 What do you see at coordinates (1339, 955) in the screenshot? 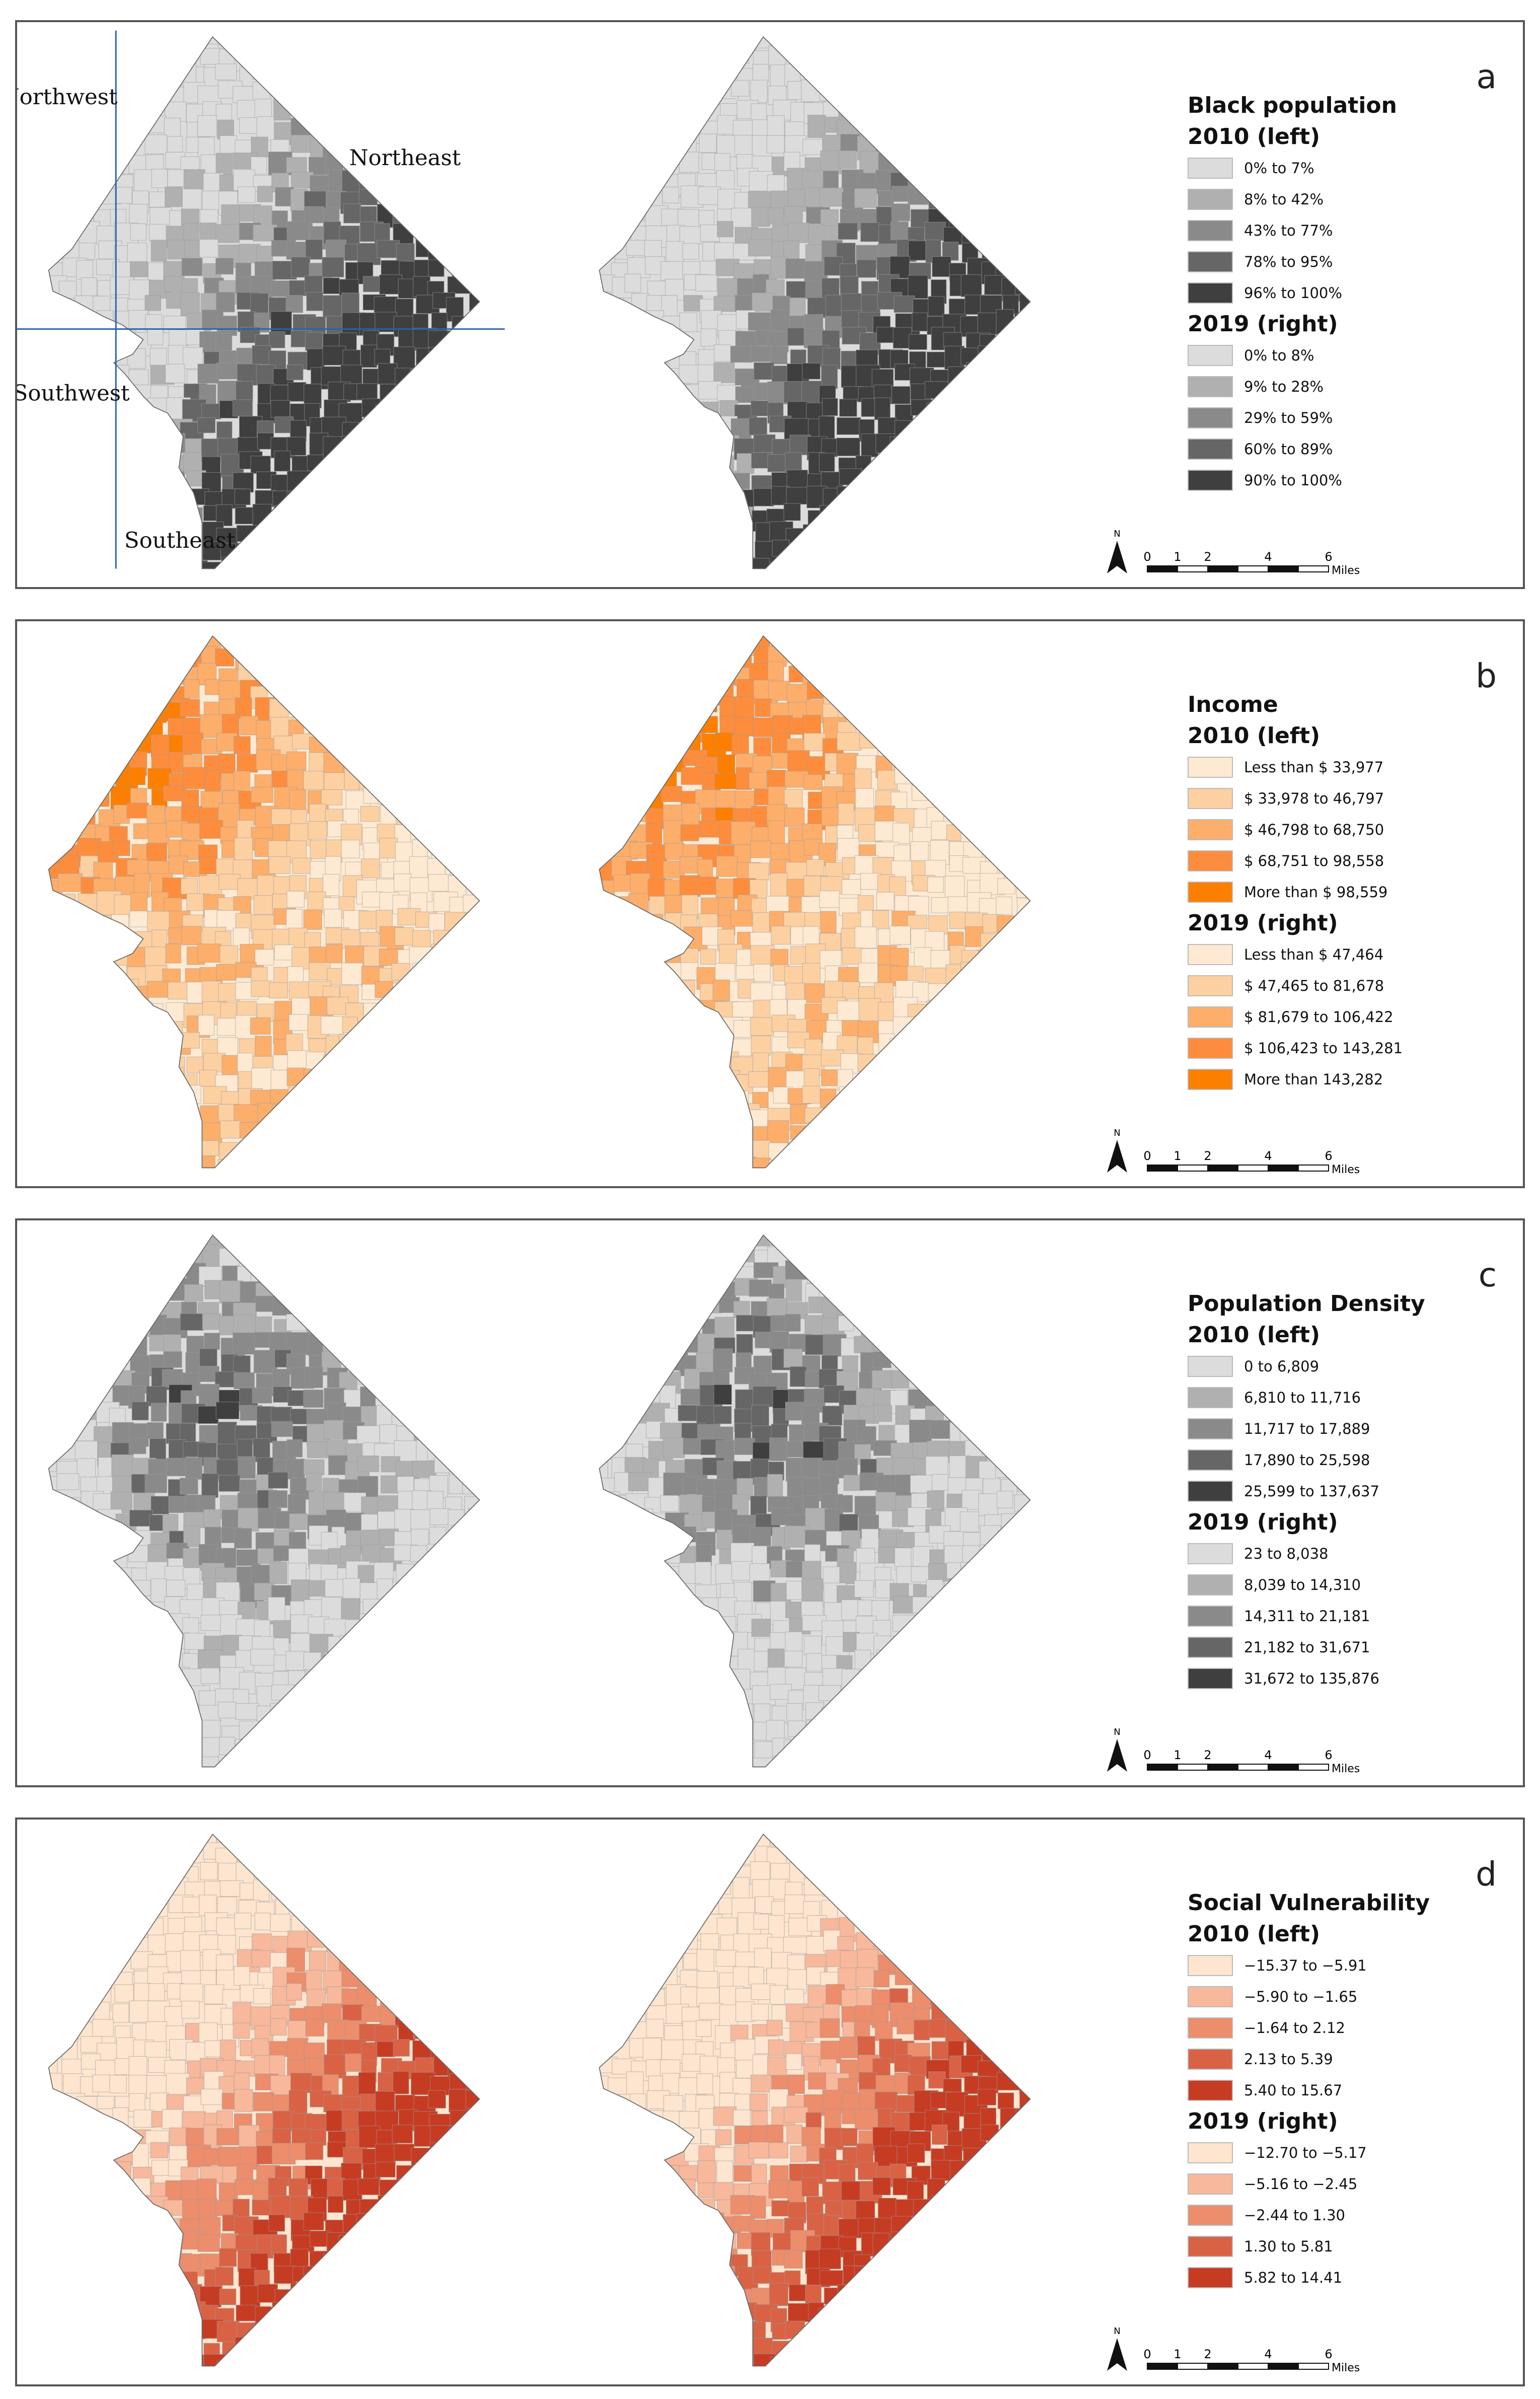
I see `legend-item: Less than $ 47,464` at bounding box center [1339, 955].